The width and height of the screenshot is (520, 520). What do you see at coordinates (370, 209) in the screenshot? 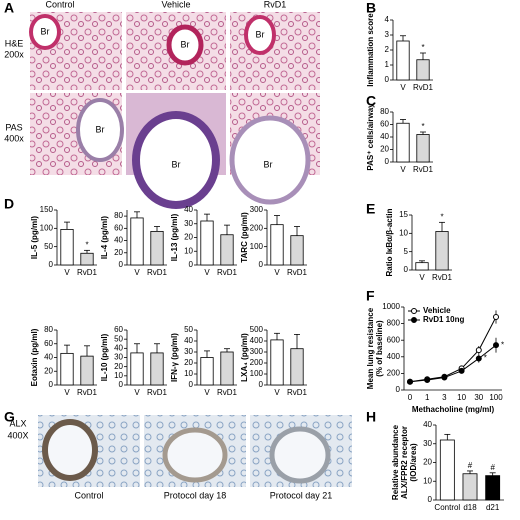
I see `panel-label: E` at bounding box center [370, 209].